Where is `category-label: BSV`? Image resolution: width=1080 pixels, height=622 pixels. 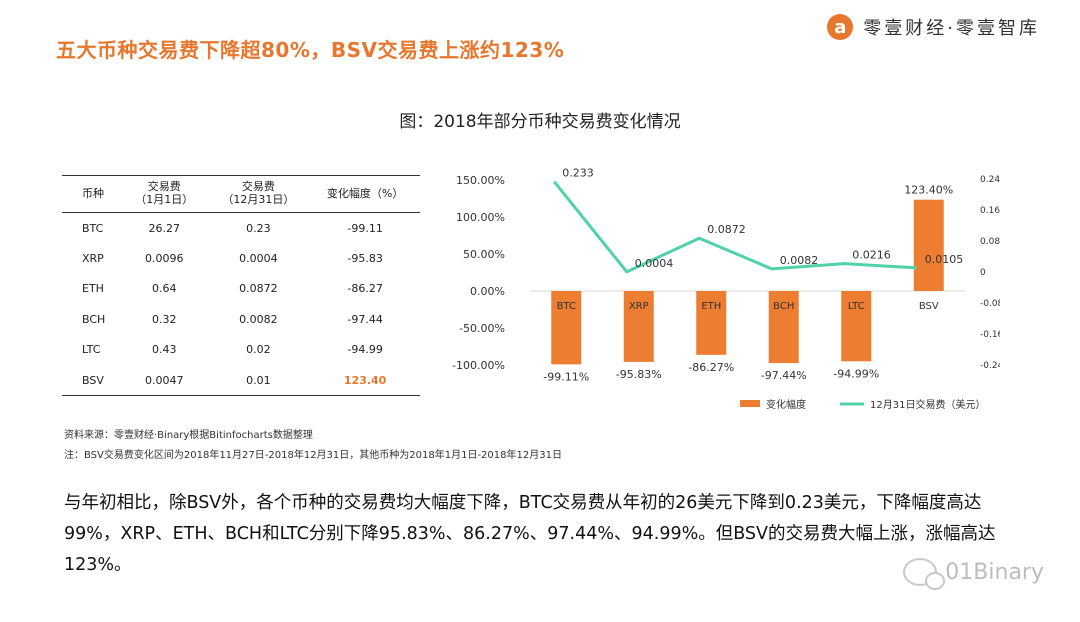
category-label: BSV is located at coordinates (929, 306).